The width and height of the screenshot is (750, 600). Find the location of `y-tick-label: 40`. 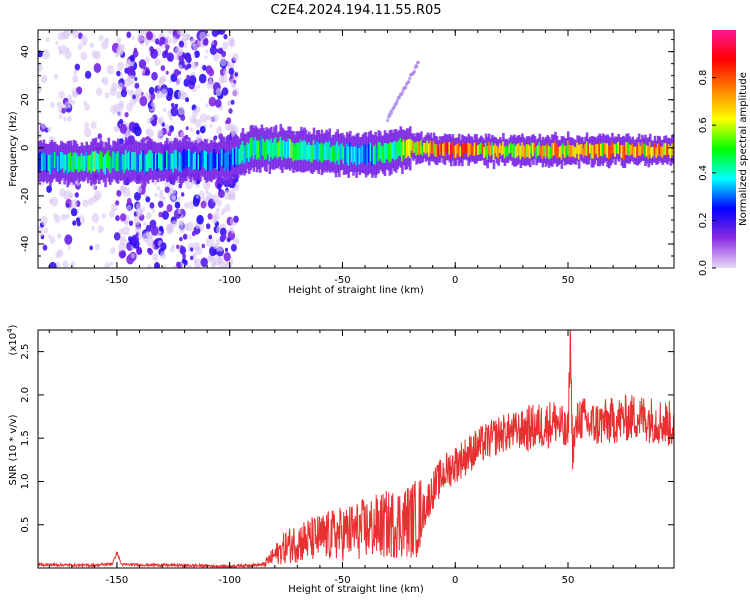

y-tick-label: 40 is located at coordinates (25, 51).